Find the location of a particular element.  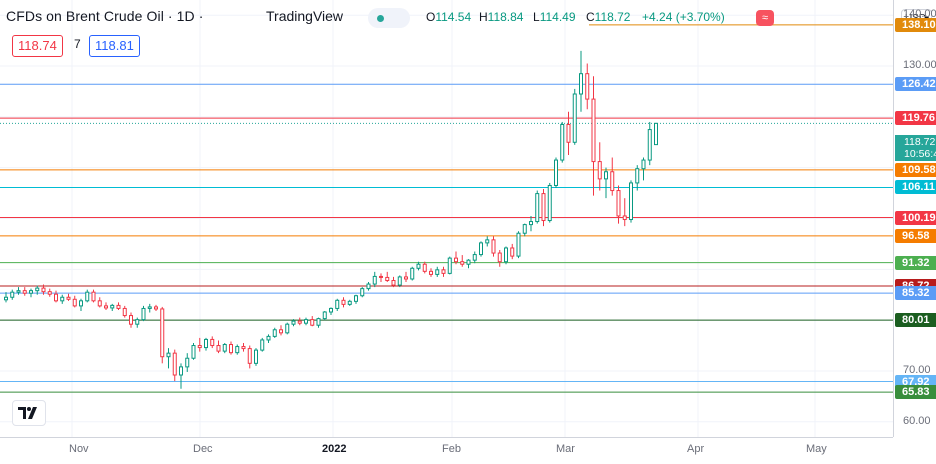

time-tick-label: May is located at coordinates (816, 449).